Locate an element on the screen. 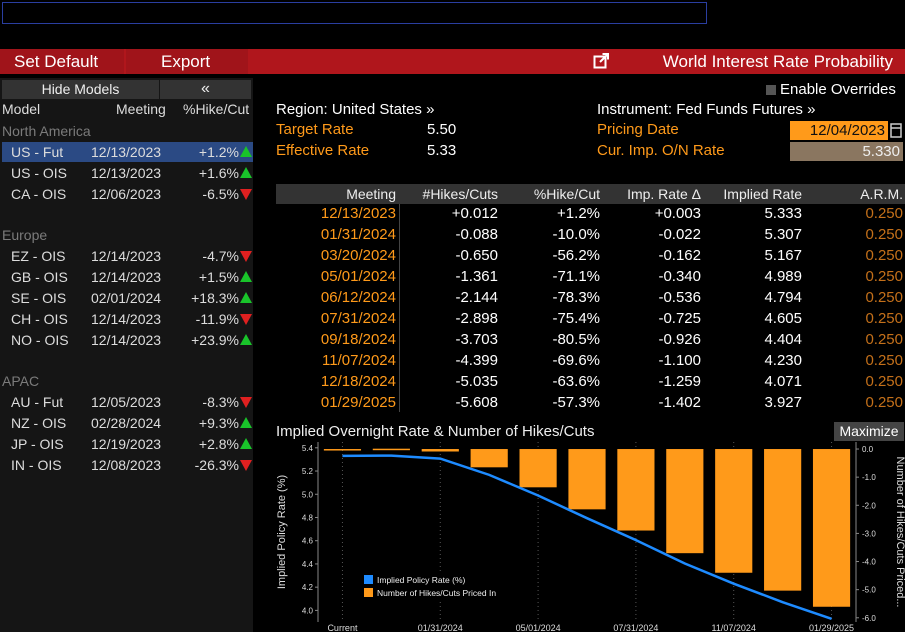 This screenshot has width=905, height=632. onrate-field: 5.330 is located at coordinates (846, 151).